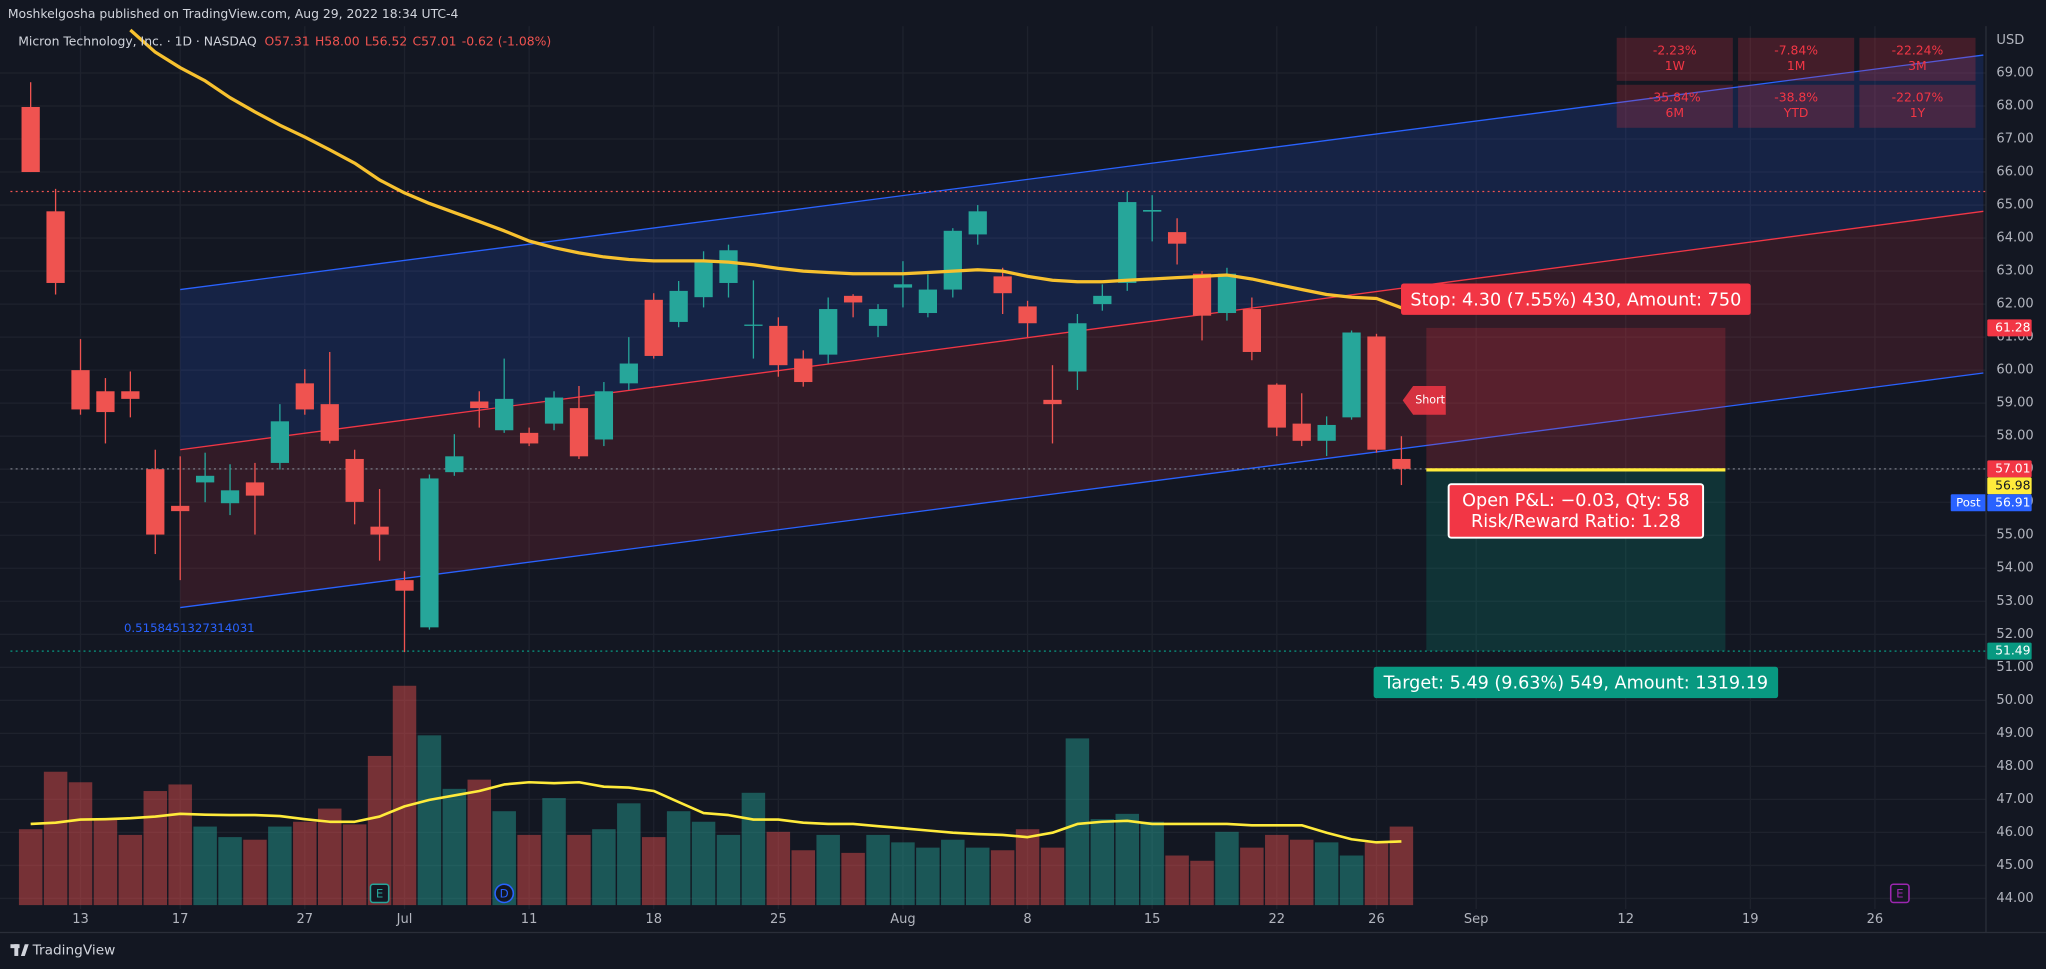 The width and height of the screenshot is (2046, 969). What do you see at coordinates (653, 919) in the screenshot?
I see `x-tick-label: 18` at bounding box center [653, 919].